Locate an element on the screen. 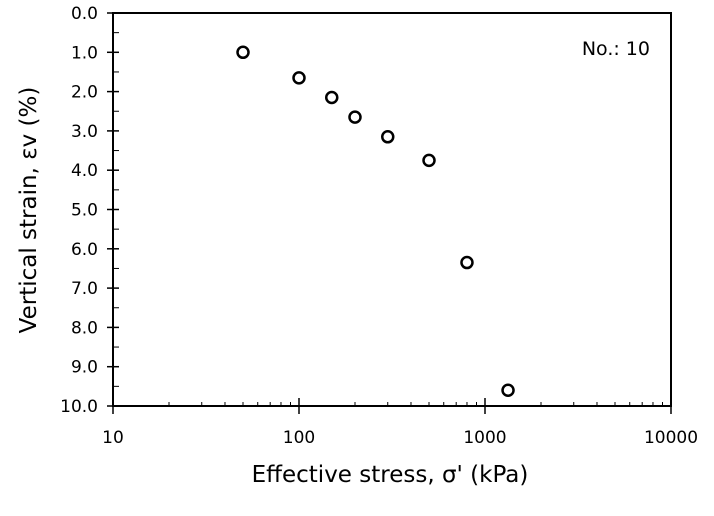 Image resolution: width=714 pixels, height=516 pixels. y-tick-label: 6.0 is located at coordinates (84, 250).